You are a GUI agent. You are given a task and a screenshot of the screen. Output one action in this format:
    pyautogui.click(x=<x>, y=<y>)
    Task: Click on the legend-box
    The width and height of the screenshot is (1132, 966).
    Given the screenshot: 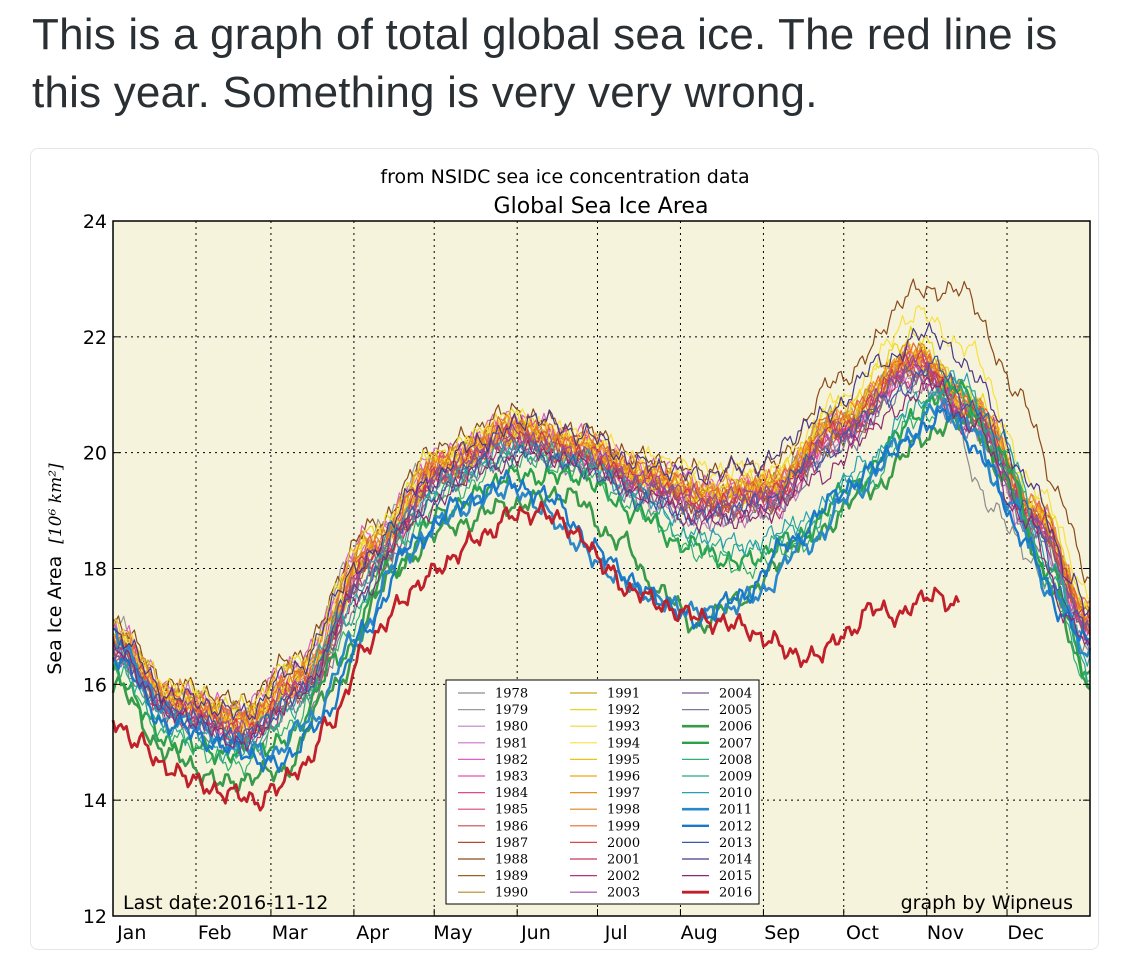 What is the action you would take?
    pyautogui.click(x=602, y=792)
    